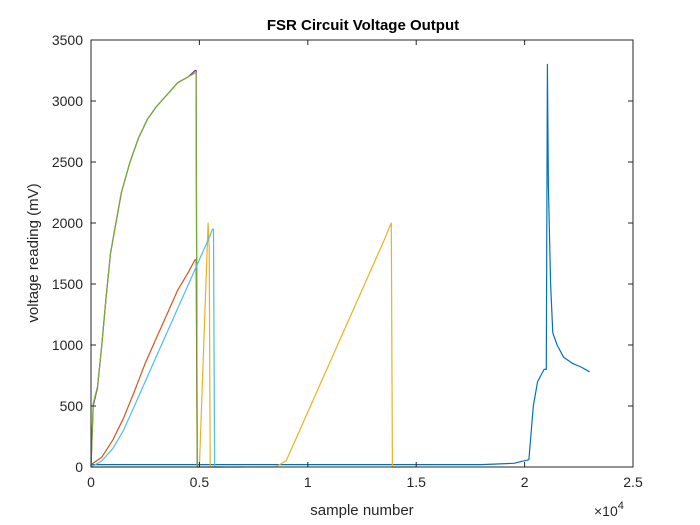 Image resolution: width=700 pixels, height=525 pixels. What do you see at coordinates (67, 284) in the screenshot?
I see `y-tick-label: 1500` at bounding box center [67, 284].